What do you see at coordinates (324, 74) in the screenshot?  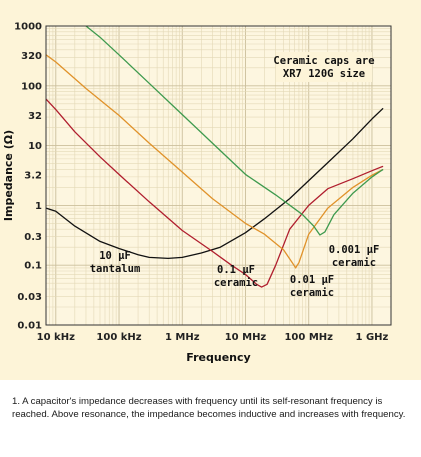 I see `annotation-1-line-2: XR7 120G size` at bounding box center [324, 74].